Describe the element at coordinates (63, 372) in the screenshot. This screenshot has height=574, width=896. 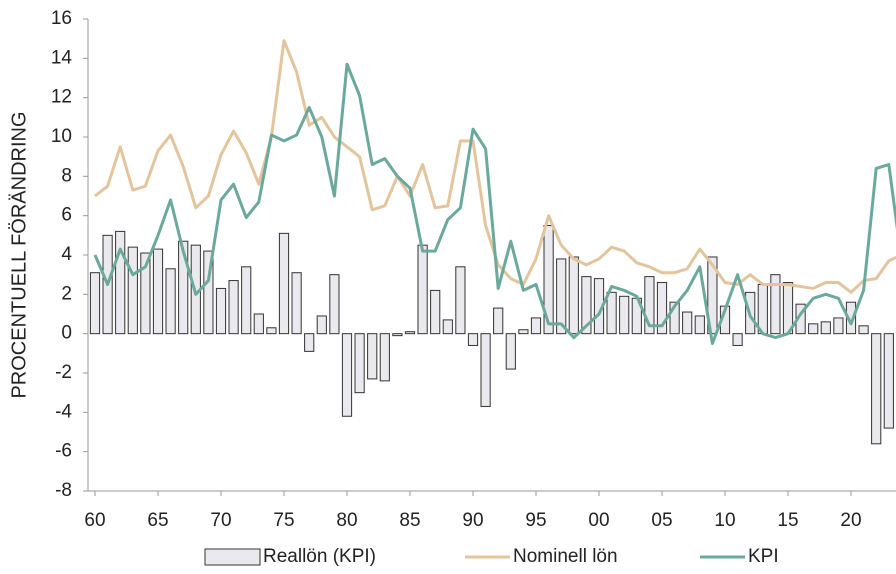
I see `y-tick-label: -2` at that location.